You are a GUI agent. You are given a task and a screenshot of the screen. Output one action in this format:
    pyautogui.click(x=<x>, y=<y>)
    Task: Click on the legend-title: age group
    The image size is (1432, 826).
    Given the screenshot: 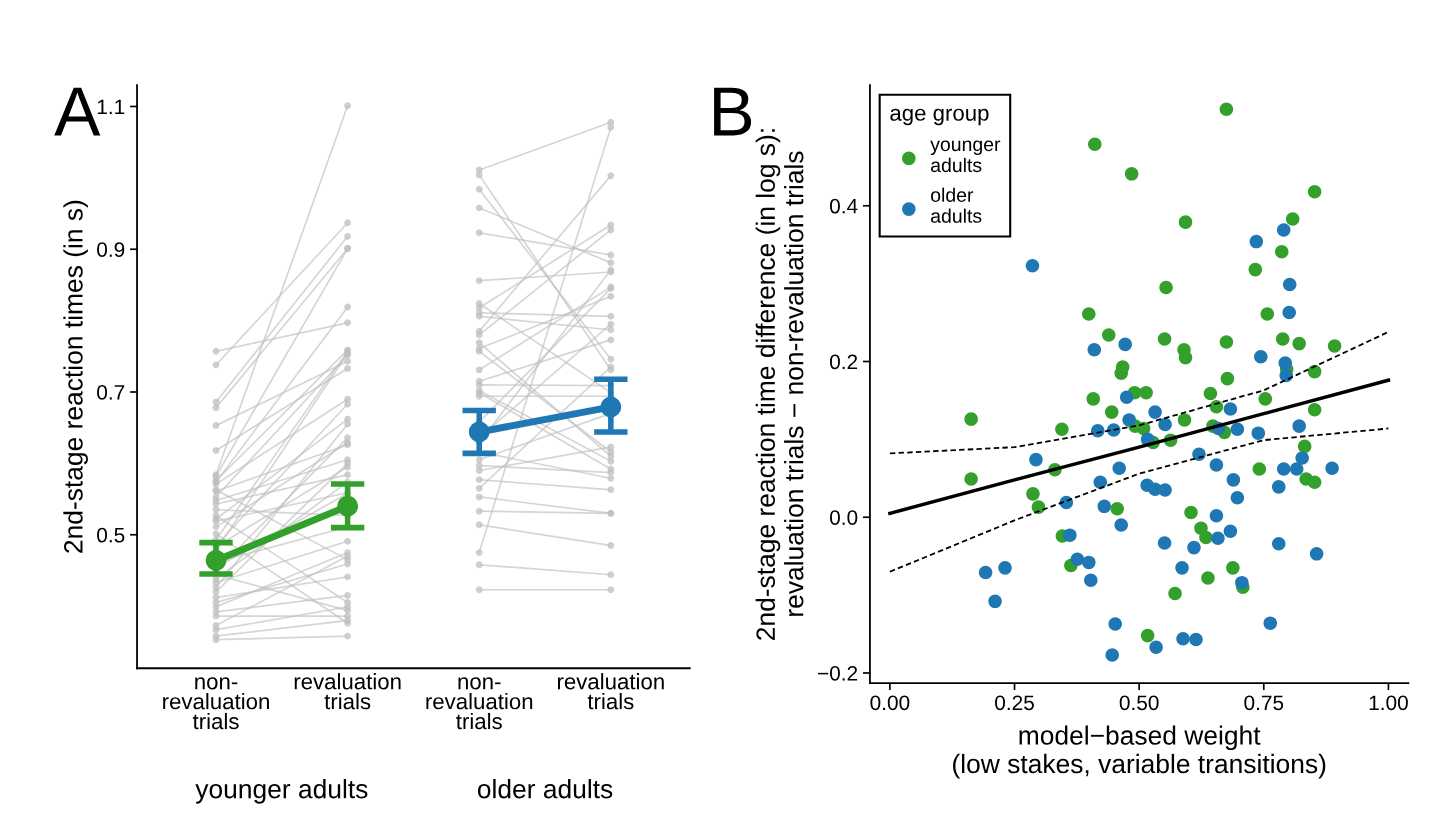 What is the action you would take?
    pyautogui.click(x=939, y=117)
    